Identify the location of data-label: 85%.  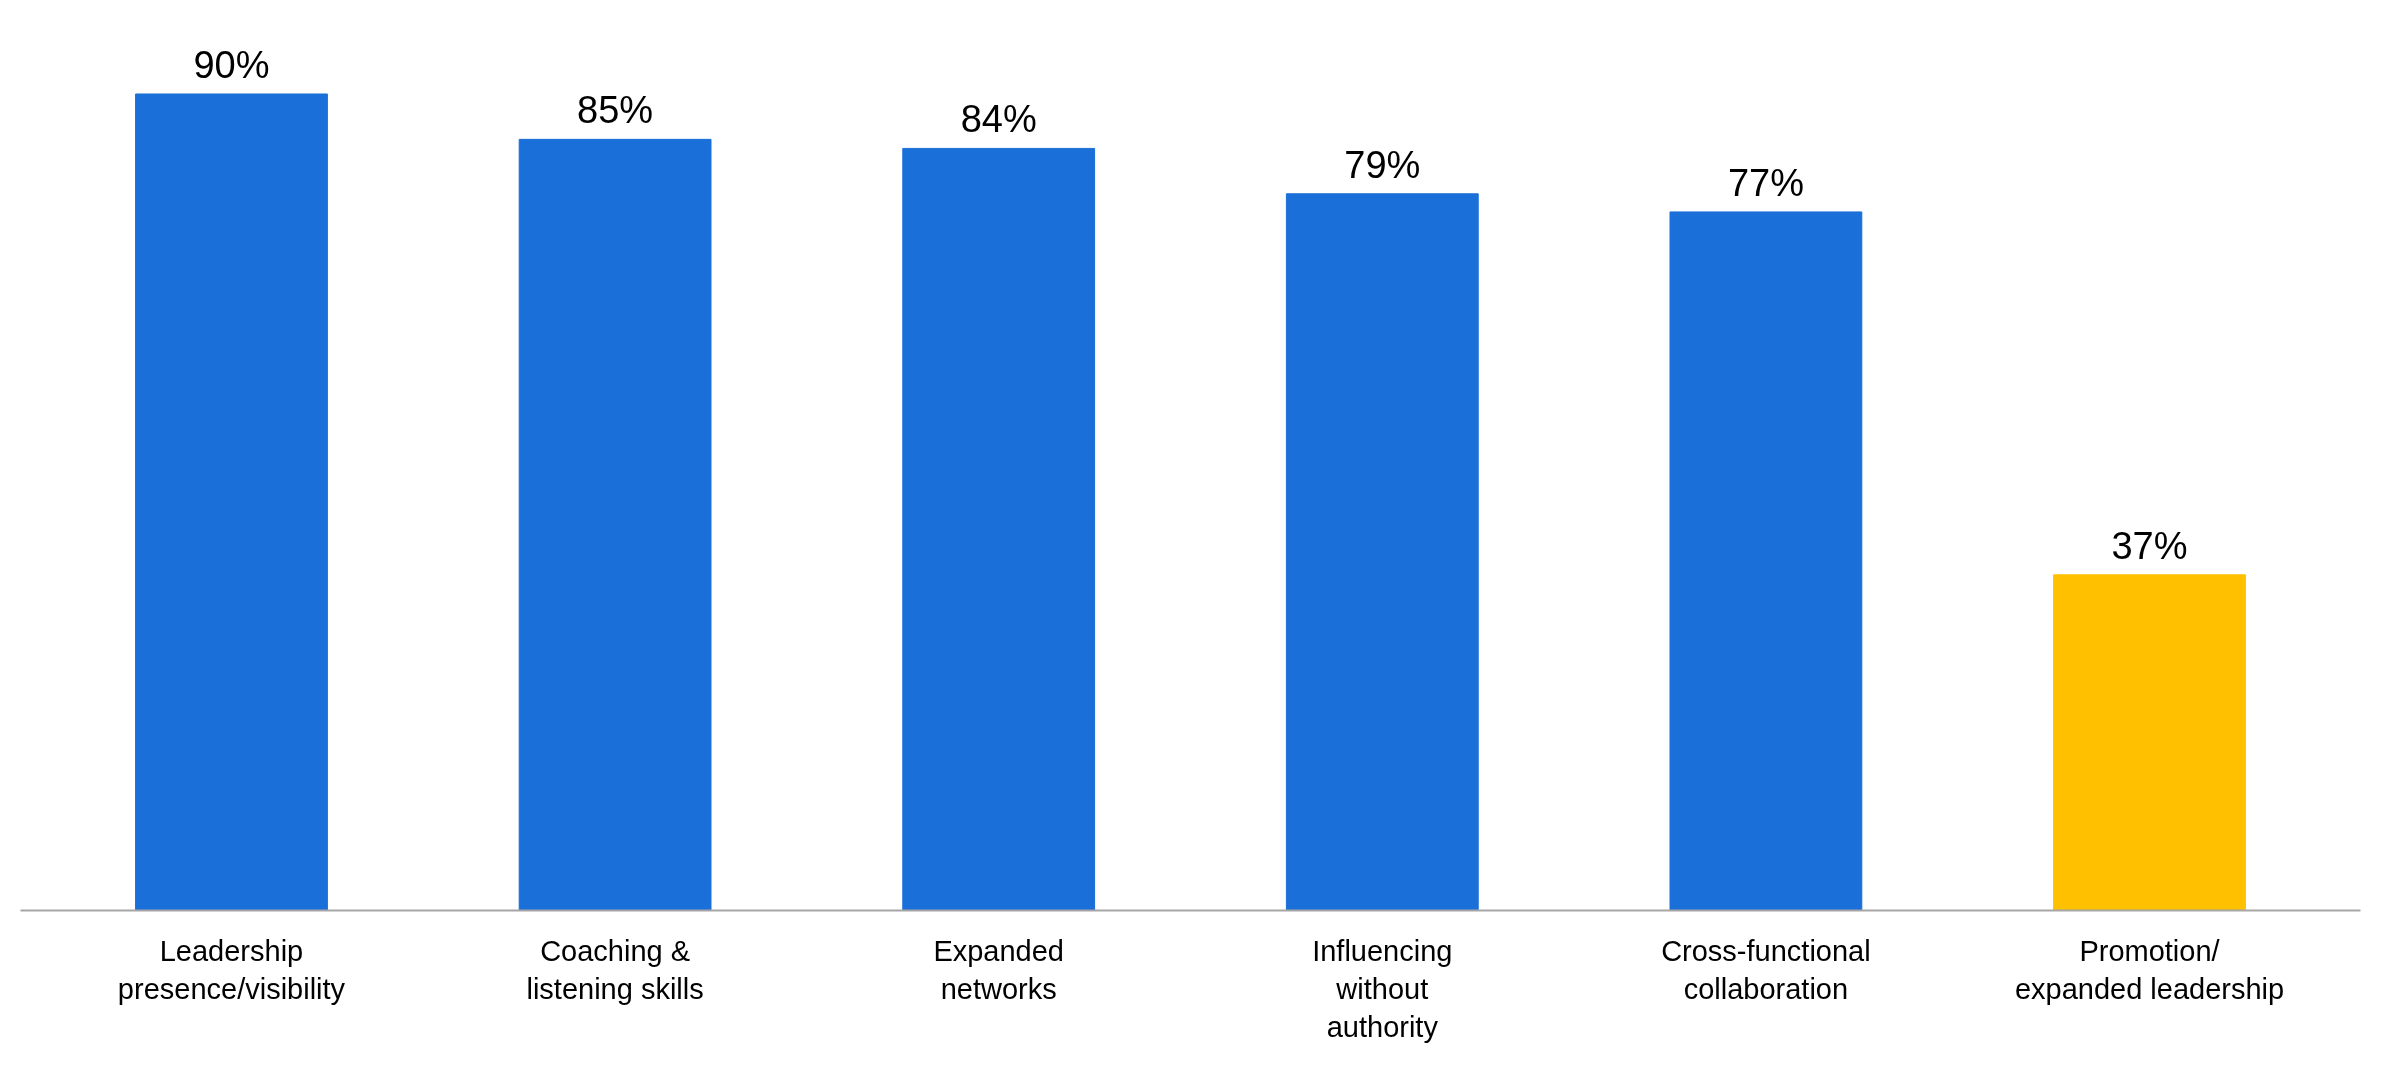
(615, 110).